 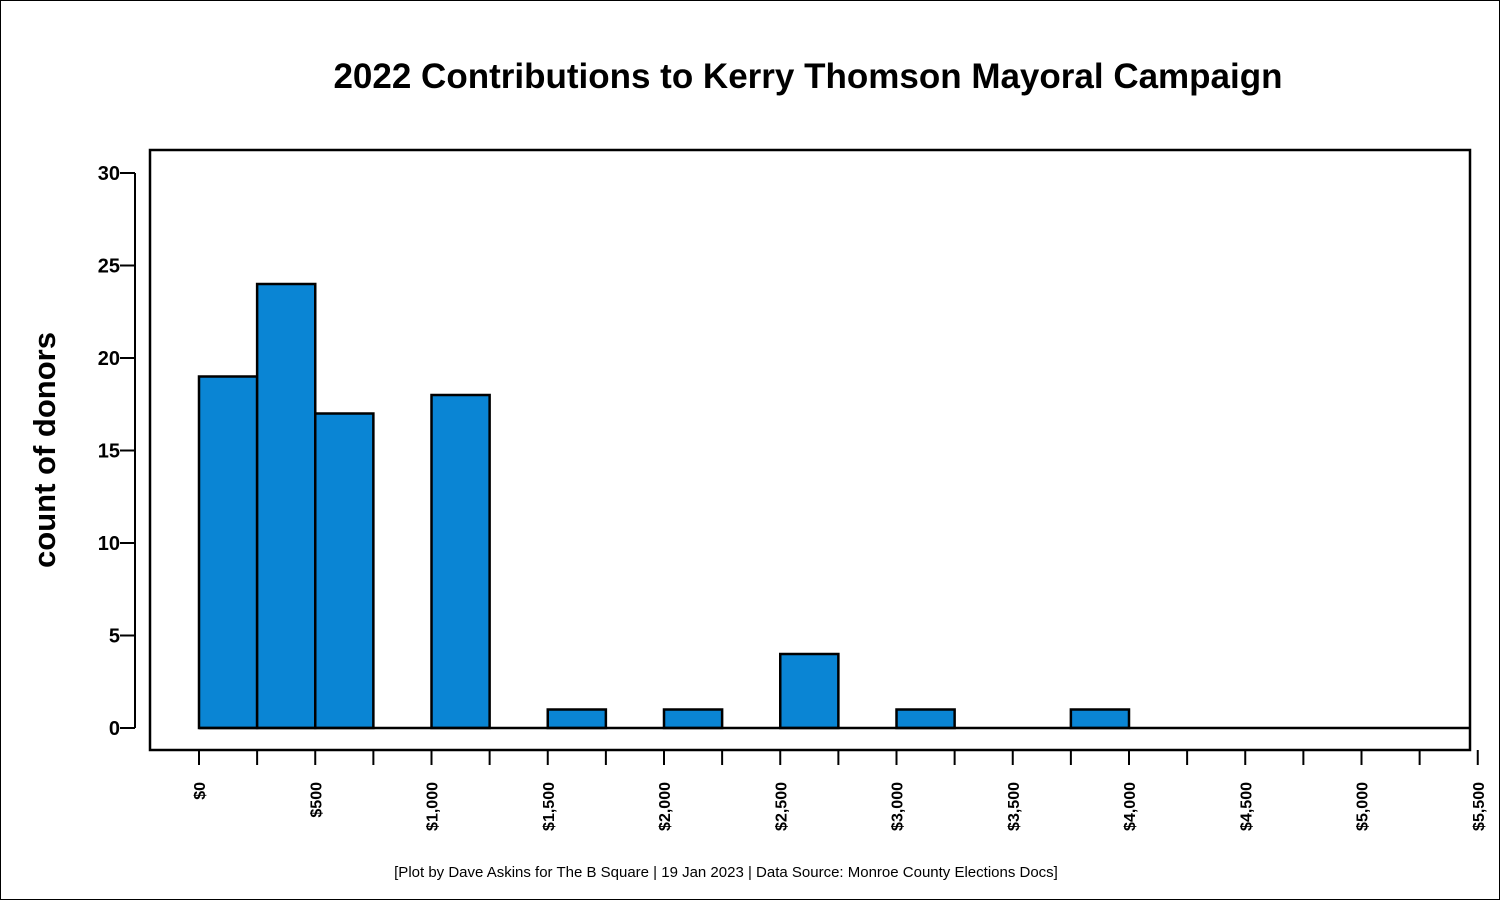 I want to click on x-tick-label: $2,000, so click(x=665, y=806).